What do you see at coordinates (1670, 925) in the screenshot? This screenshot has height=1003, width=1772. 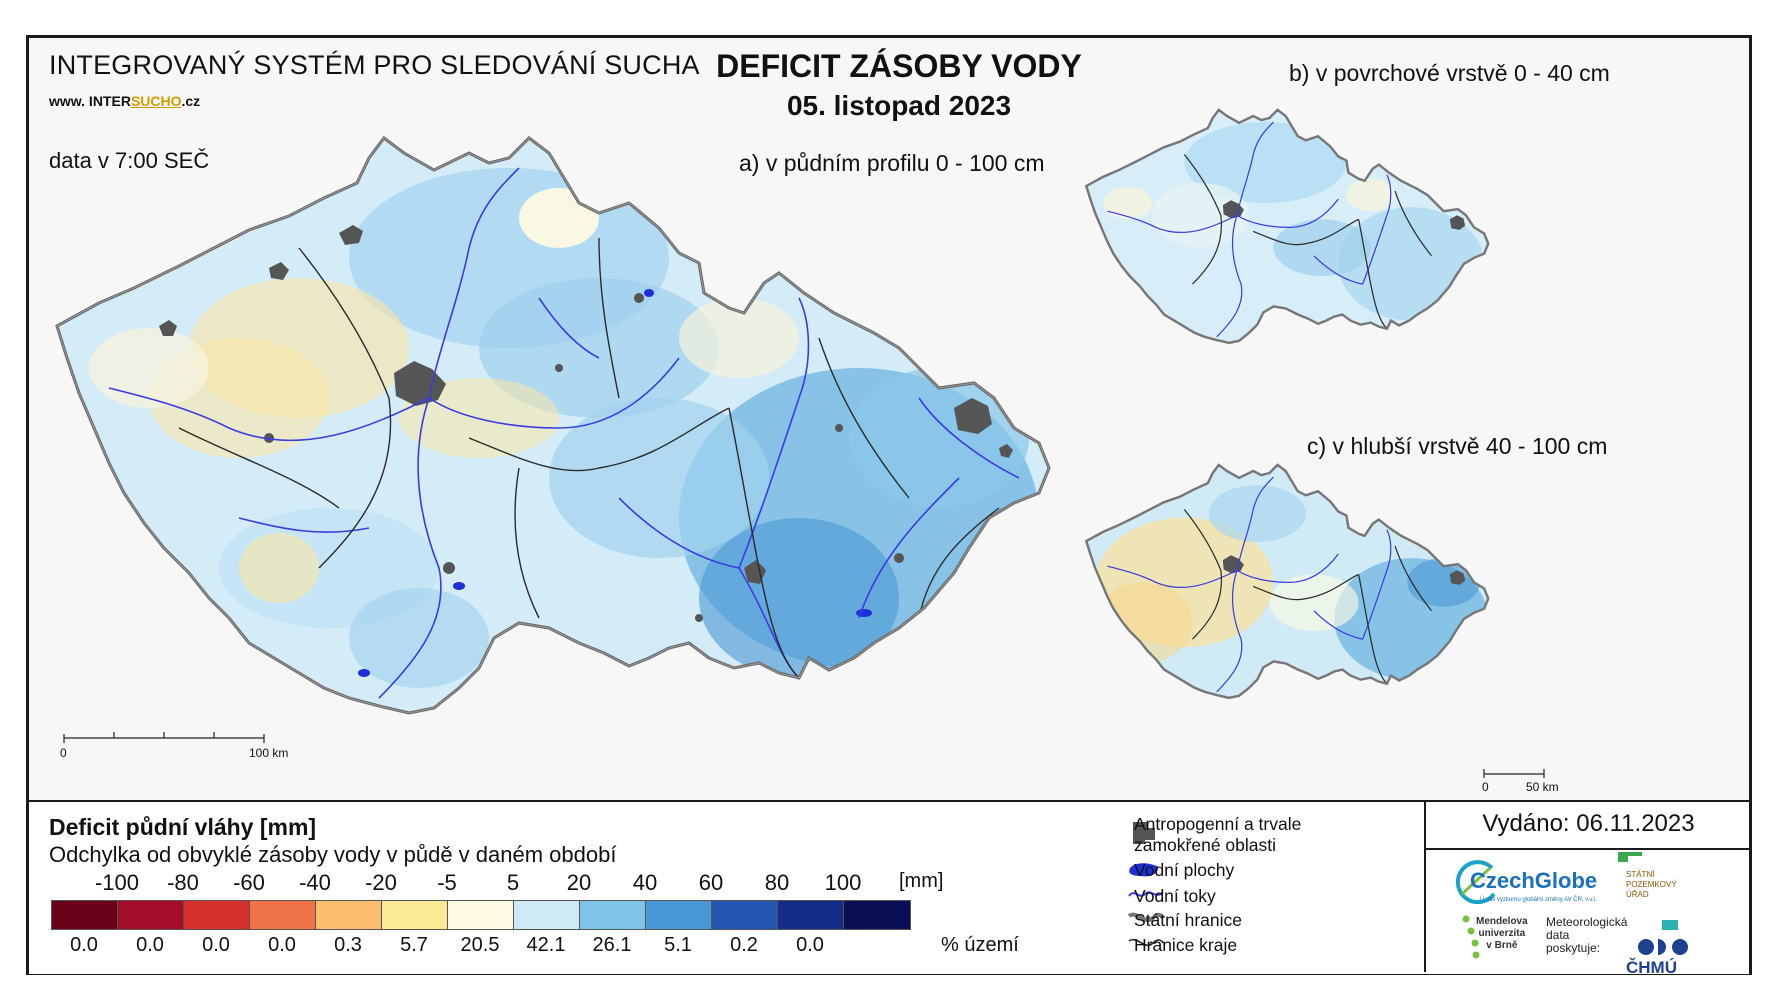 I see `chmu-accent-icon` at bounding box center [1670, 925].